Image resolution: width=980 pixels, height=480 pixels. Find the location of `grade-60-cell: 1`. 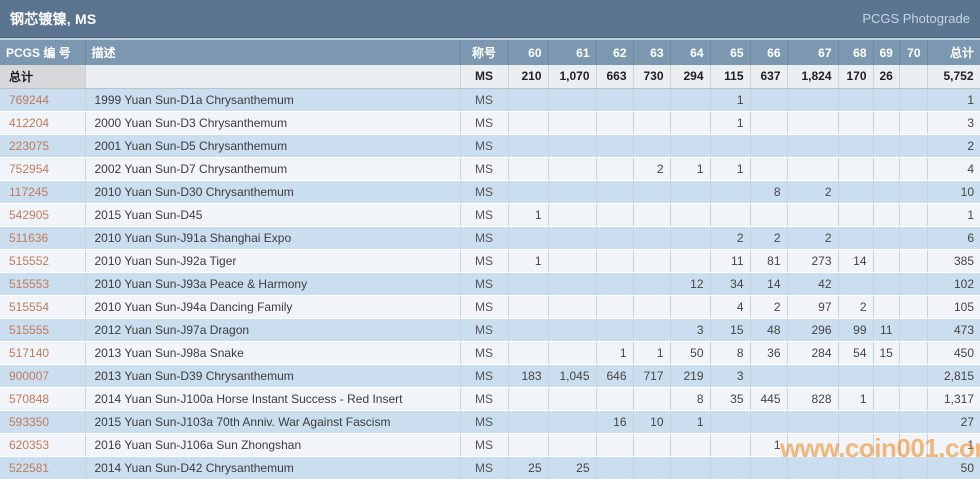

grade-60-cell: 1 is located at coordinates (528, 261).